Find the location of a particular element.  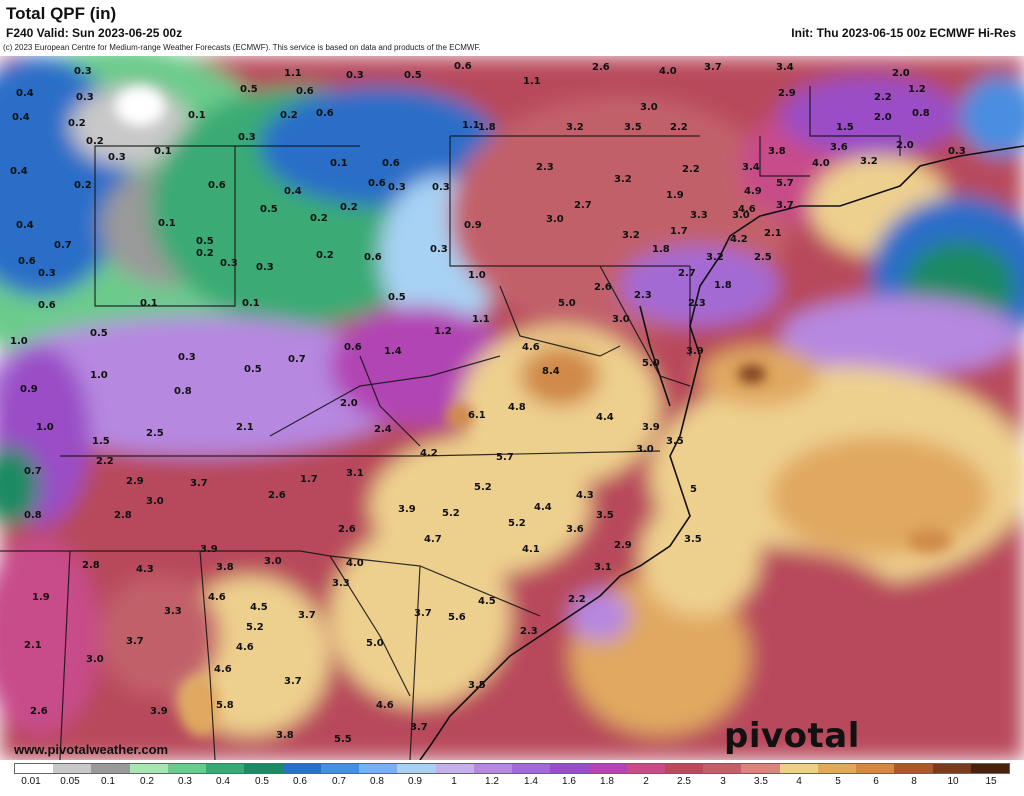

value-label: 4.5 is located at coordinates (487, 601).